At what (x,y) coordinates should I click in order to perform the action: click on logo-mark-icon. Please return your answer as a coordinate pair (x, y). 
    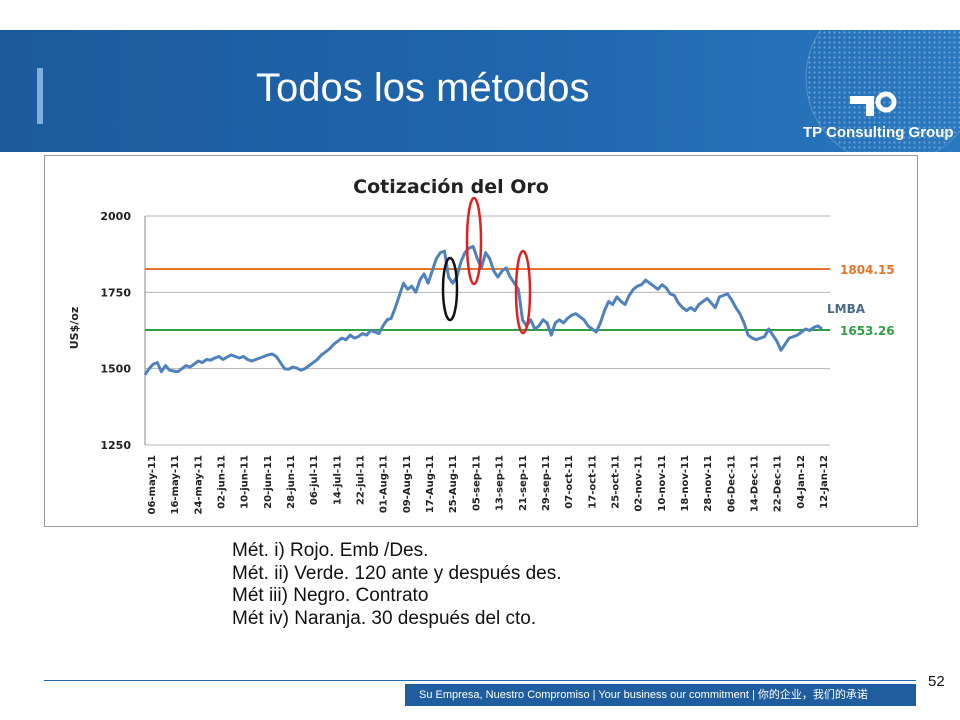
    Looking at the image, I should click on (859, 100).